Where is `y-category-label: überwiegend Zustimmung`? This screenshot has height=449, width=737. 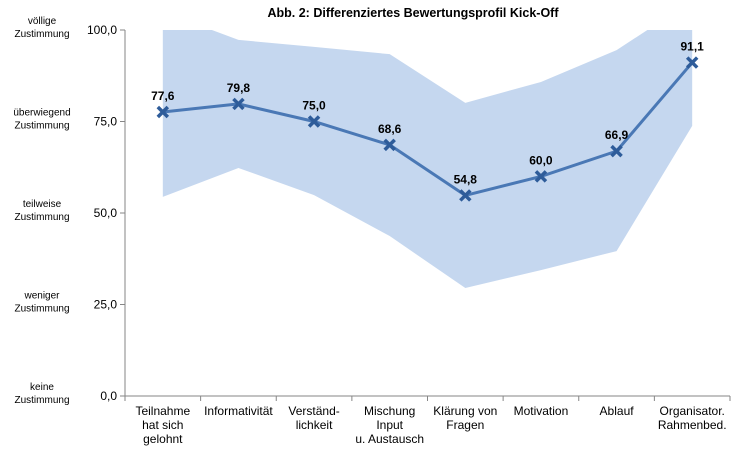
y-category-label: überwiegend Zustimmung is located at coordinates (41, 120).